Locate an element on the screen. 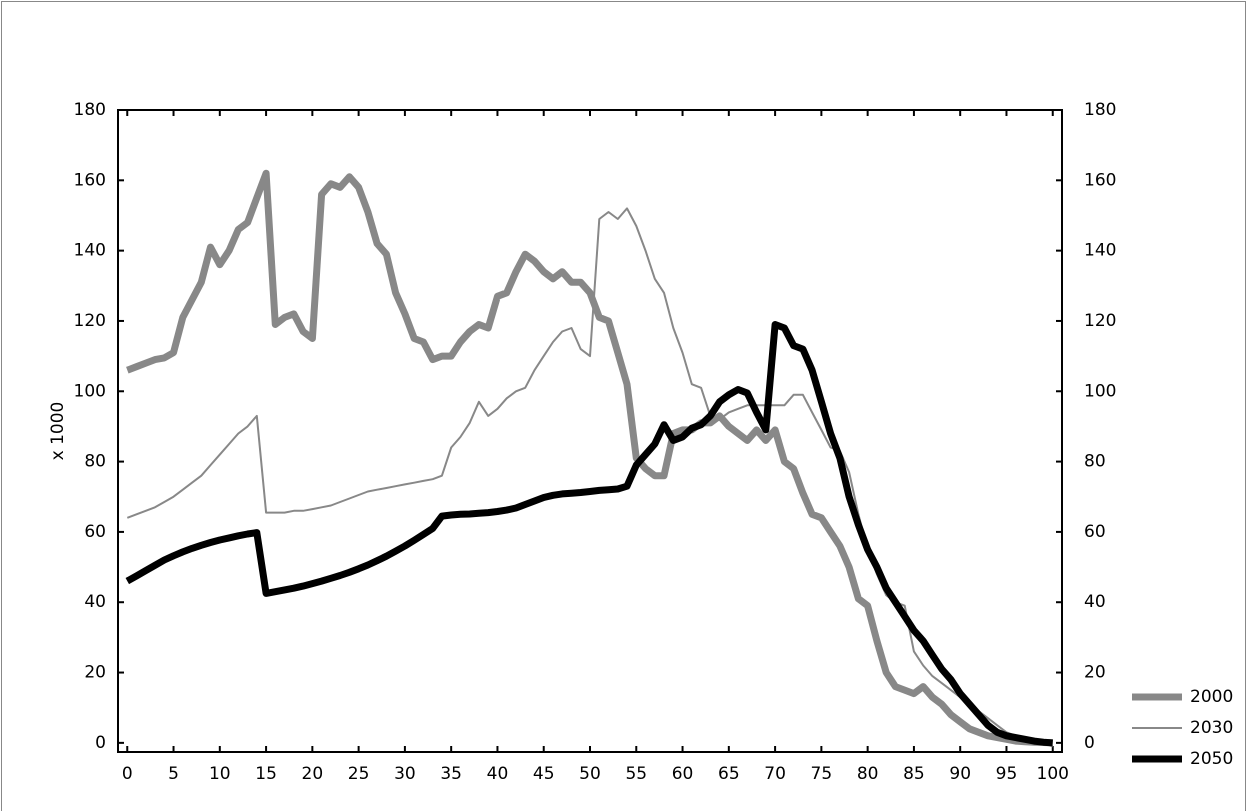 The height and width of the screenshot is (811, 1247). x-tick-label: 90 is located at coordinates (960, 774).